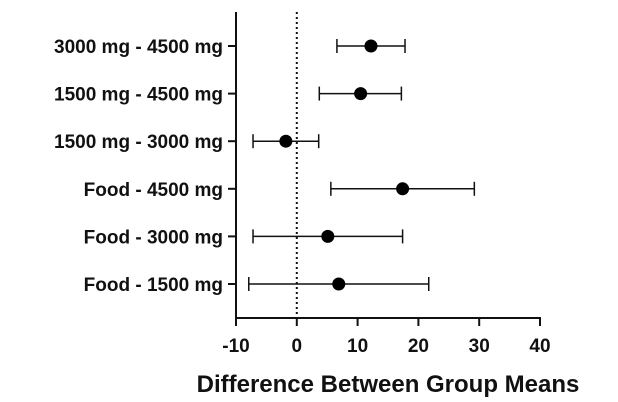 This screenshot has width=618, height=402. What do you see at coordinates (386, 337) in the screenshot?
I see `x-axis-ticks: -10 0 10 20 30 40` at bounding box center [386, 337].